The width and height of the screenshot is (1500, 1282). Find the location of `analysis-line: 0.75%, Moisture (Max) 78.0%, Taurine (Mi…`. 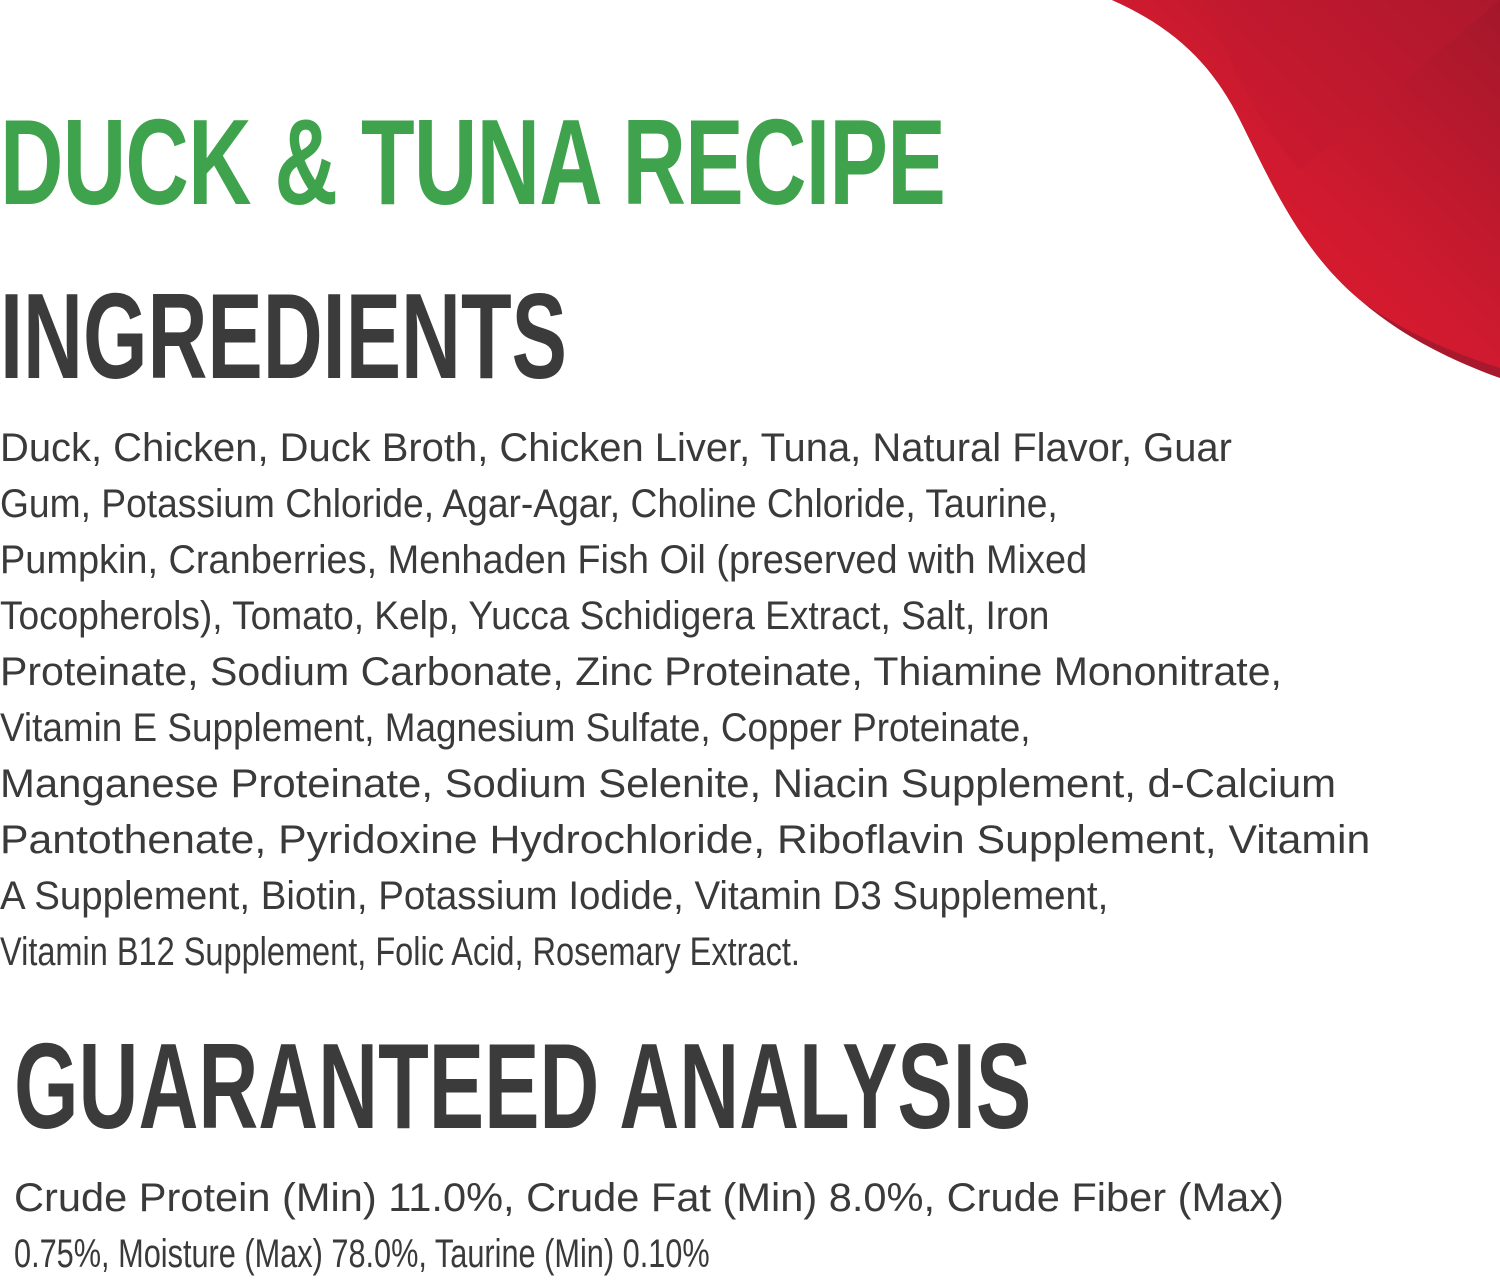

analysis-line: 0.75%, Moisture (Max) 78.0%, Taurine (Mi… is located at coordinates (362, 1254).